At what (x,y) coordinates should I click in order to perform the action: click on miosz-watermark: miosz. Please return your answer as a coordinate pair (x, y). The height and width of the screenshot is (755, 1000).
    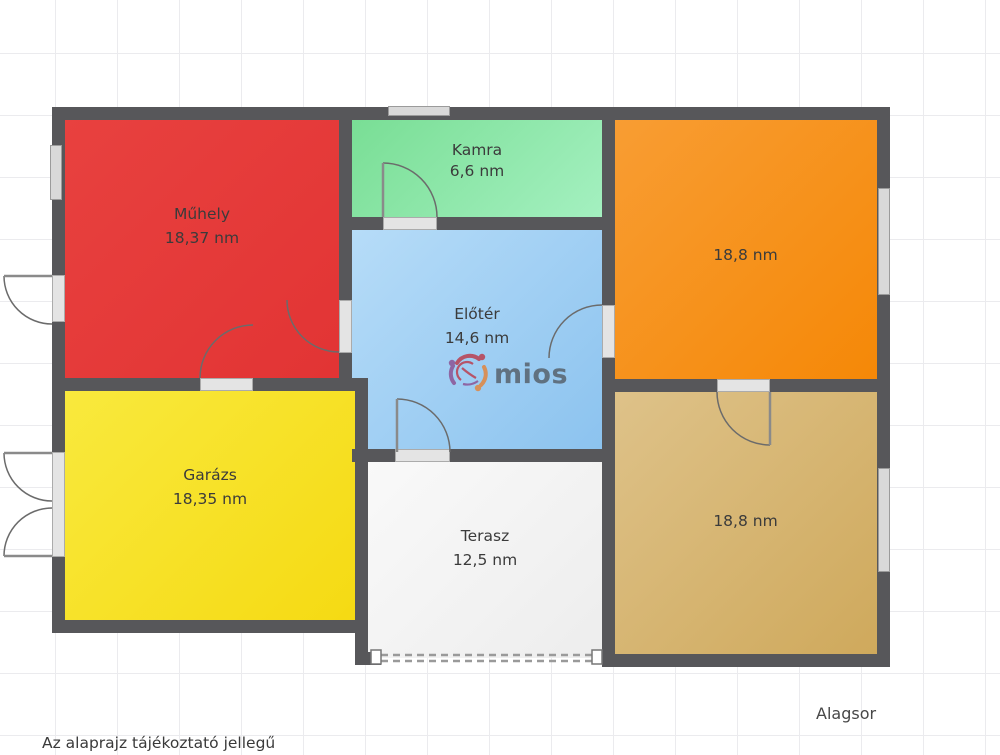
    Looking at the image, I should click on (508, 372).